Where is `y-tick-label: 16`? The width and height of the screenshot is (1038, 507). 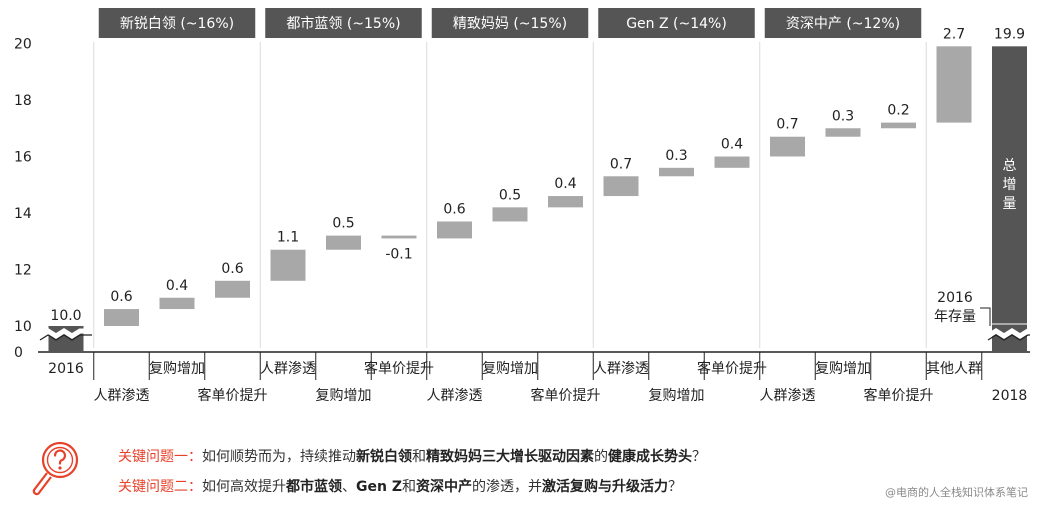 y-tick-label: 16 is located at coordinates (23, 158).